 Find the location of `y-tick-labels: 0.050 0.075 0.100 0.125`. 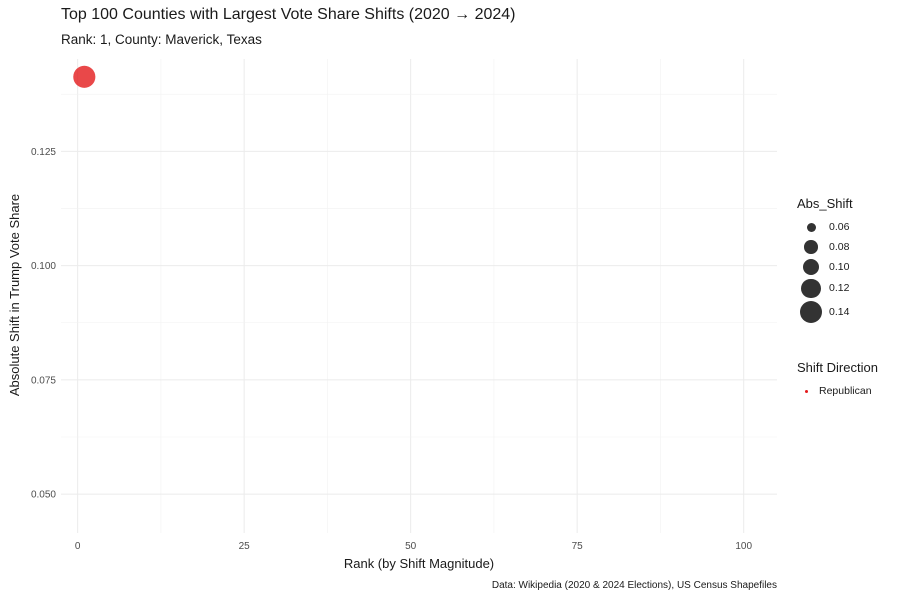

y-tick-labels: 0.050 0.075 0.100 0.125 is located at coordinates (43, 324).